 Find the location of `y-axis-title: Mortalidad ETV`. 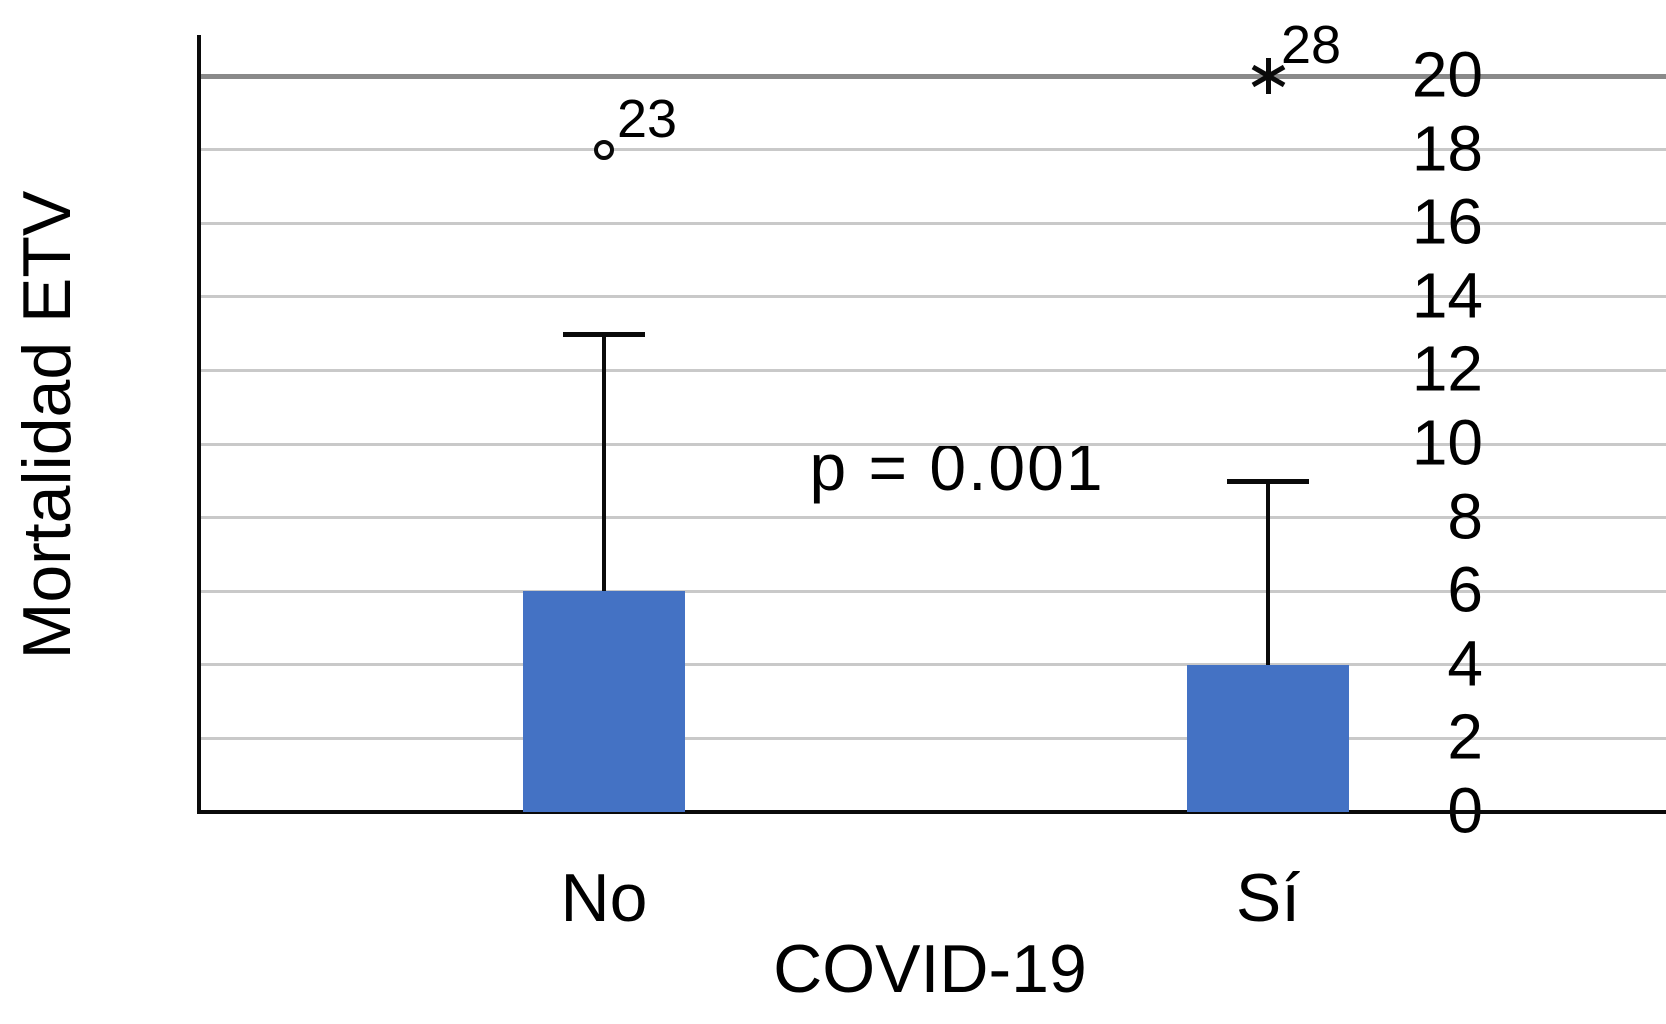

y-axis-title: Mortalidad ETV is located at coordinates (47, 425).